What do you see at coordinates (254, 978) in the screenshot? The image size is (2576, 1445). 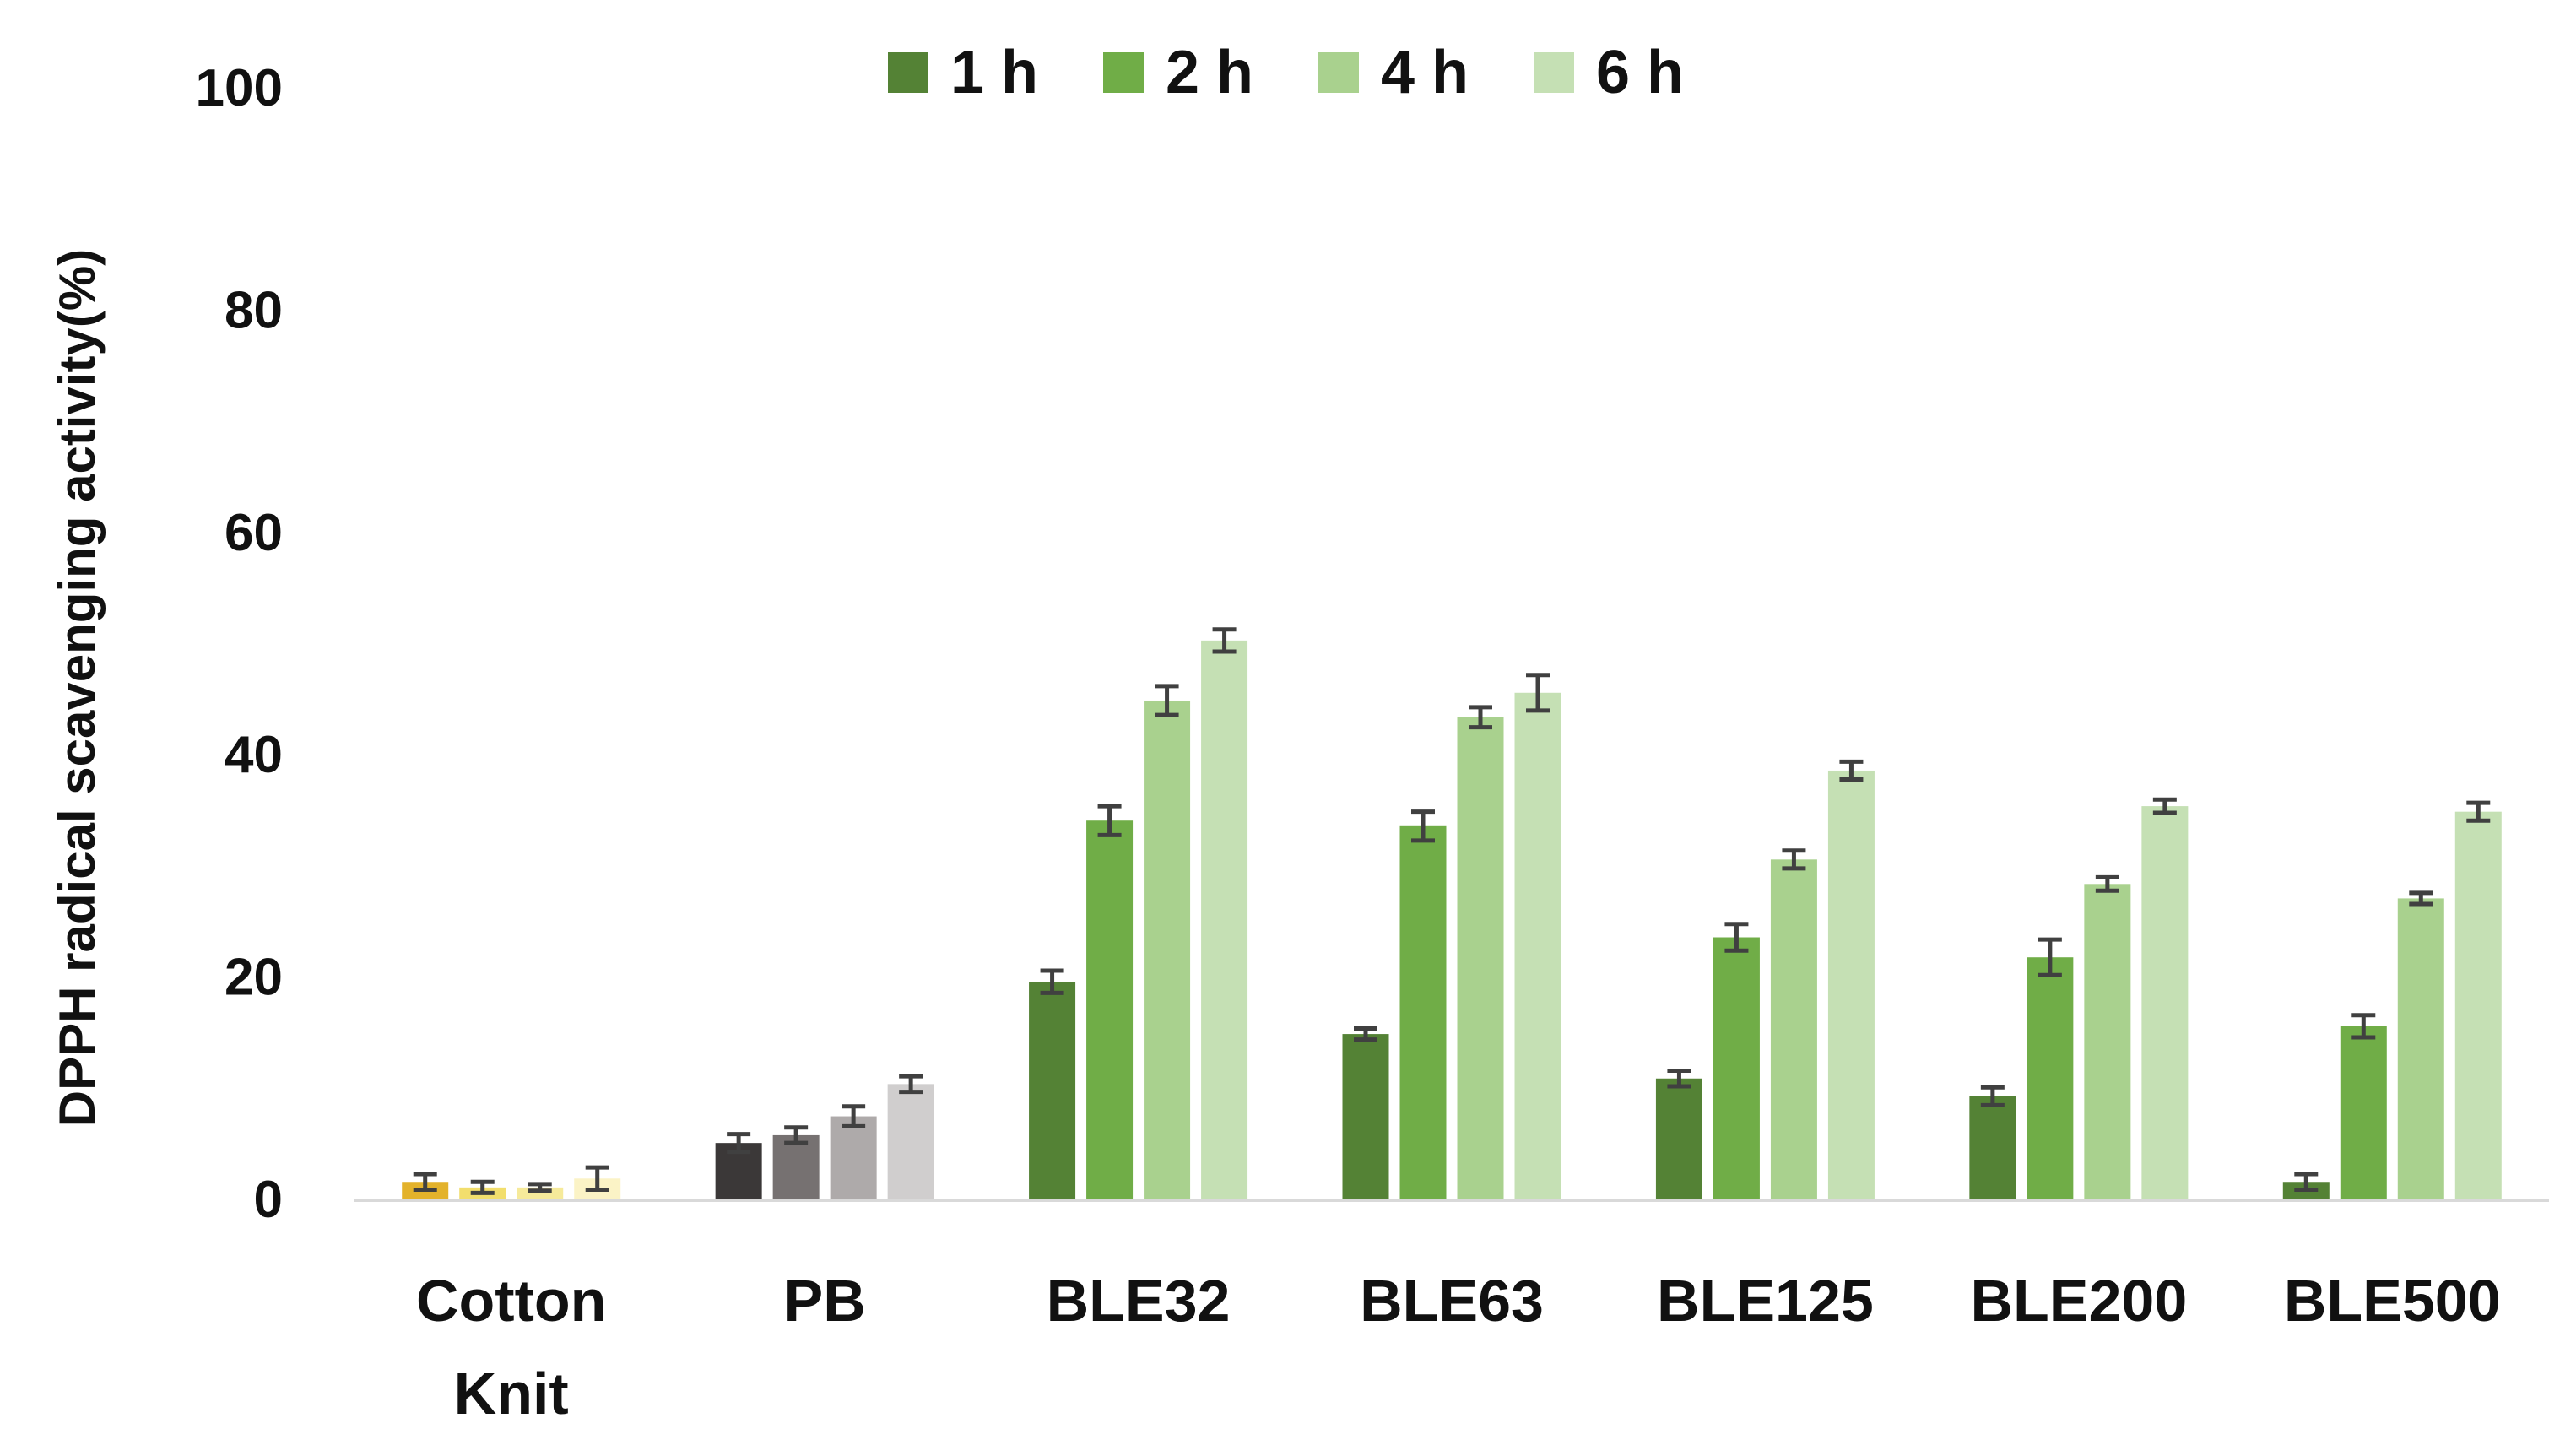 I see `y-tick-label: 20` at bounding box center [254, 978].